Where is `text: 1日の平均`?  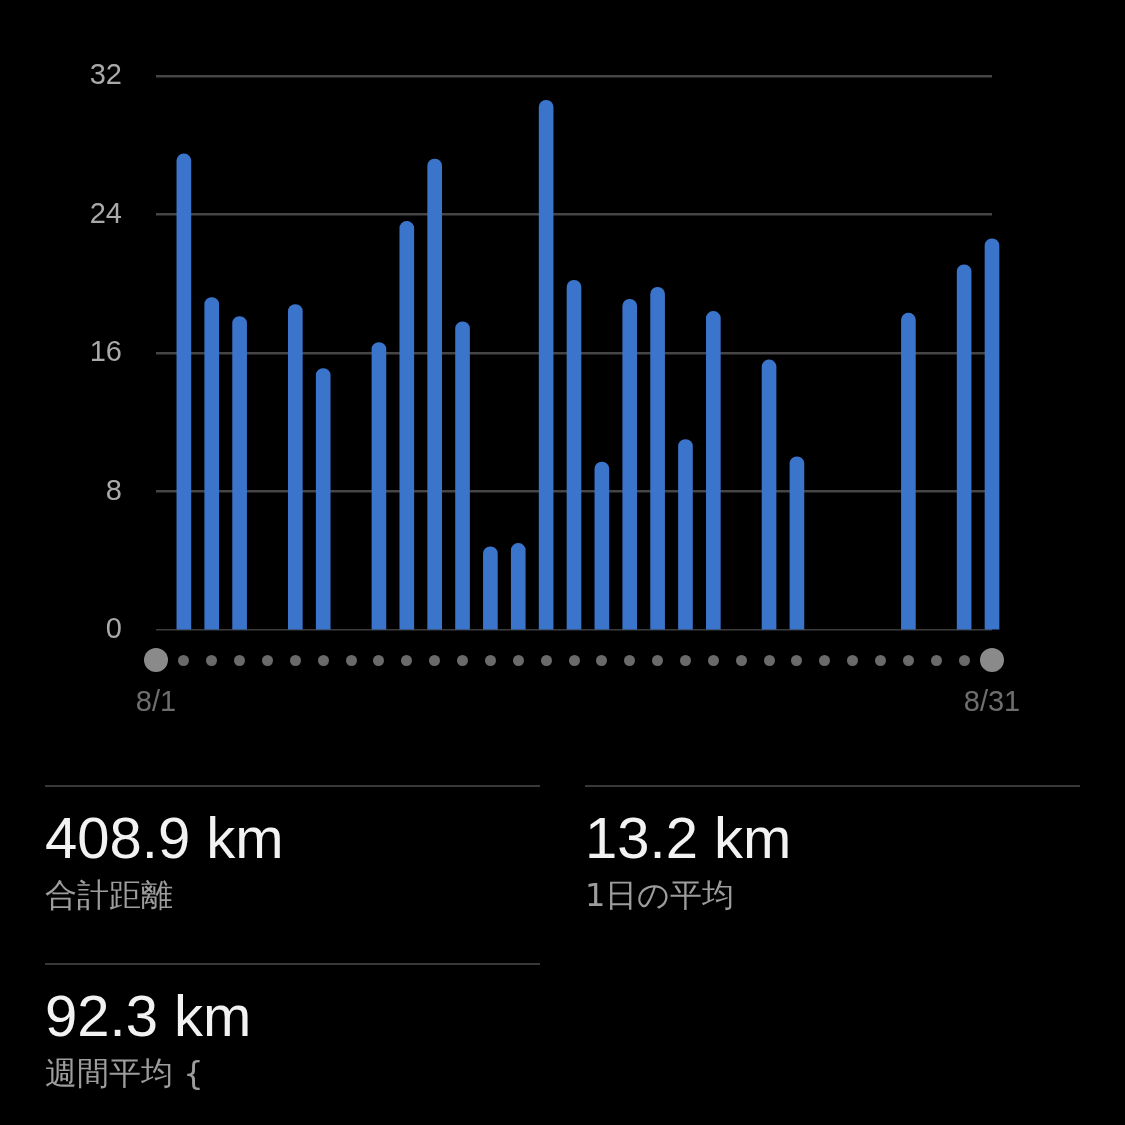 text: 1日の平均 is located at coordinates (660, 895).